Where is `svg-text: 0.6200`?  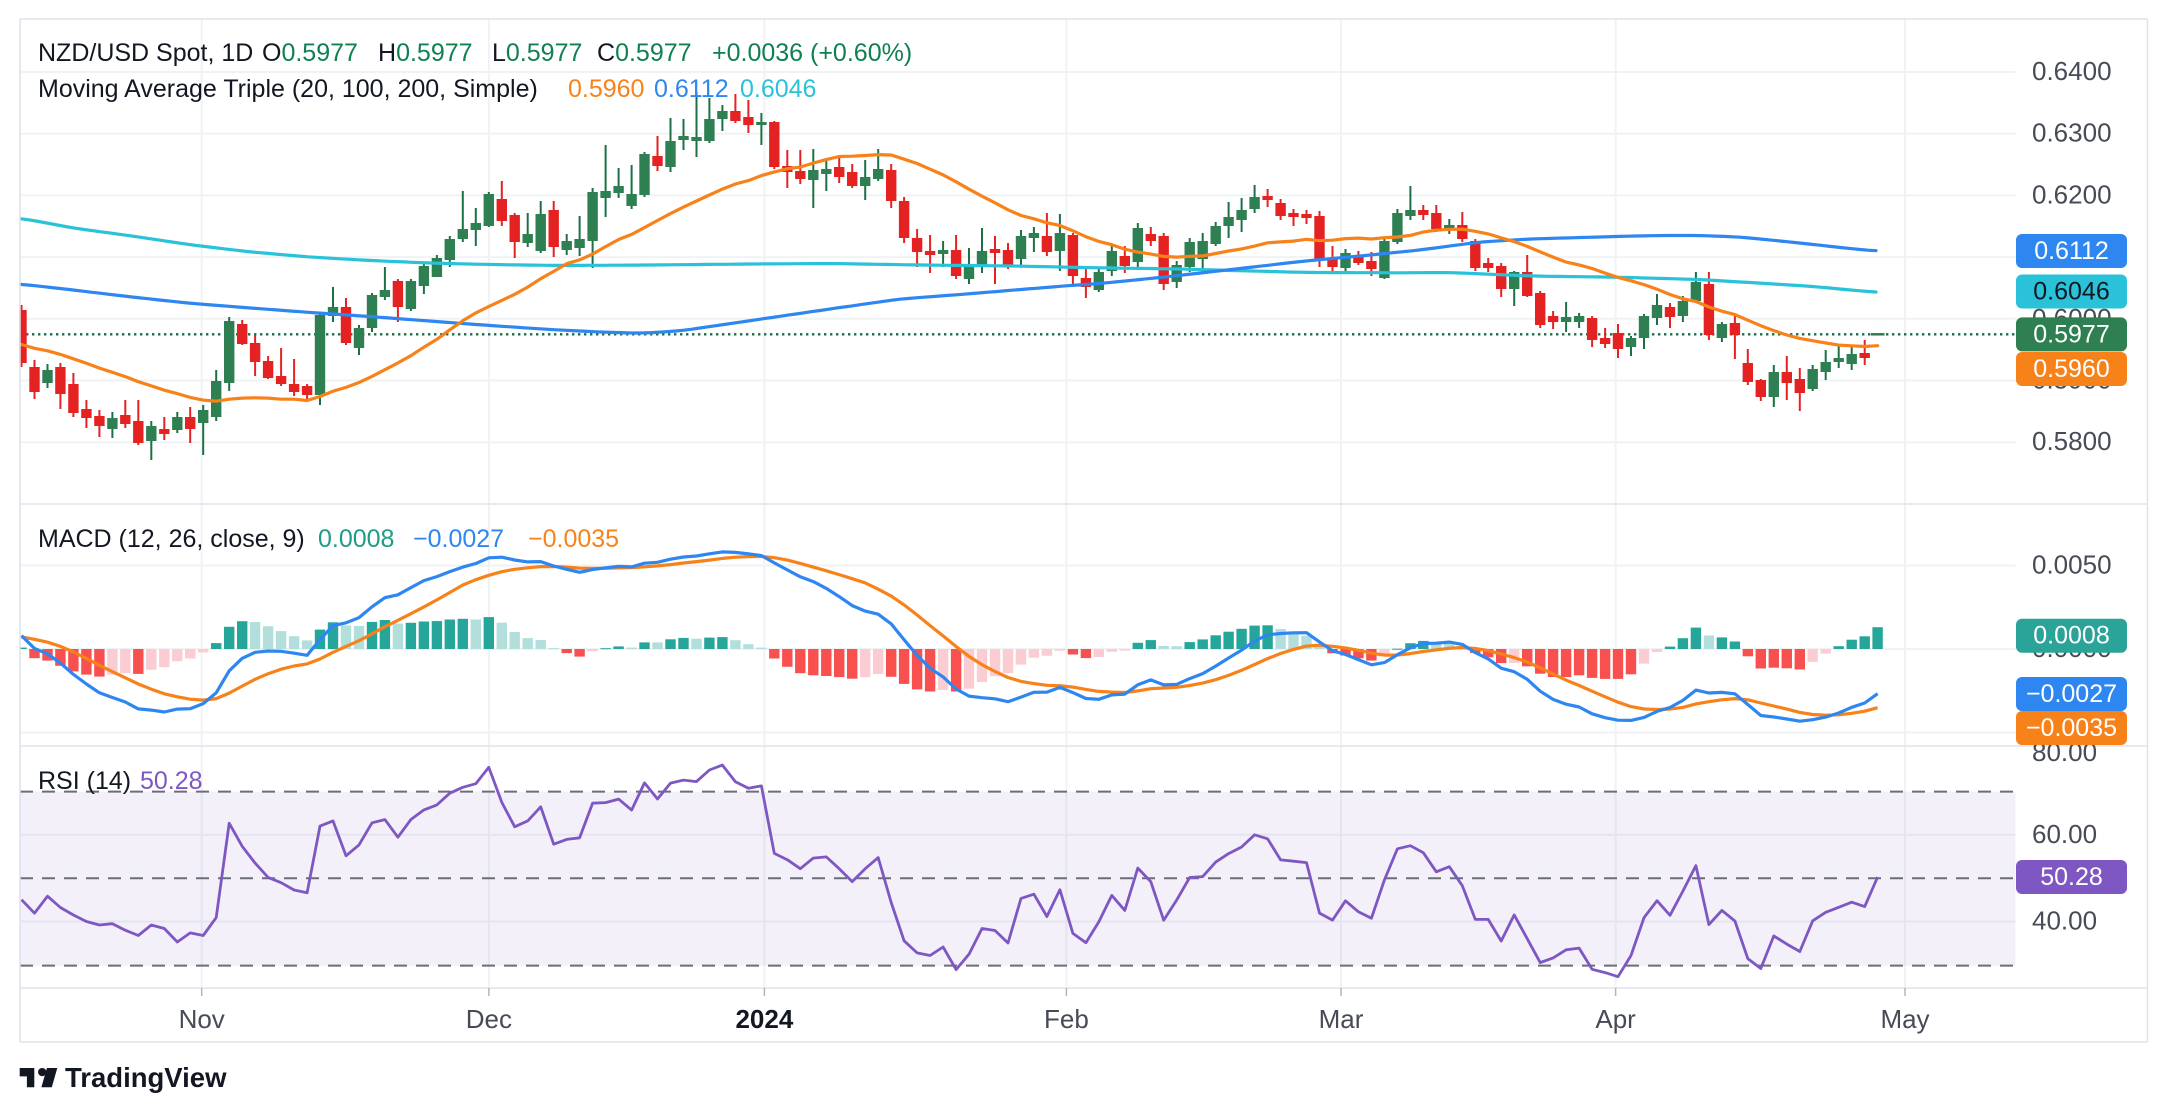 svg-text: 0.6200 is located at coordinates (2072, 194).